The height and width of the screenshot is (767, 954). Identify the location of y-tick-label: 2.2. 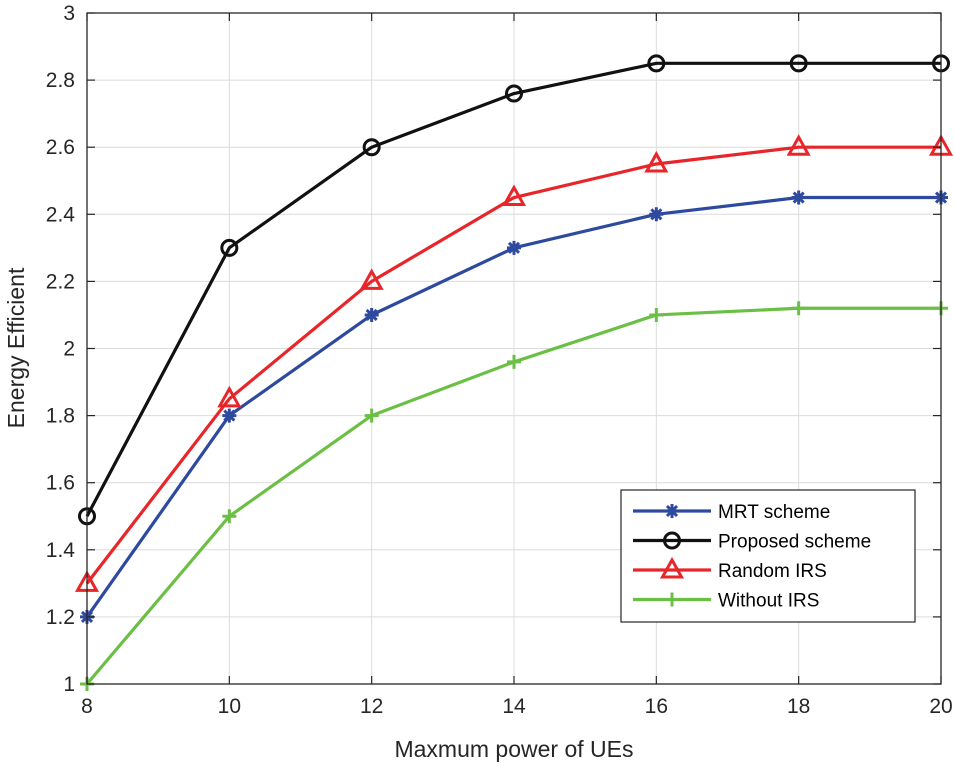
(60, 281).